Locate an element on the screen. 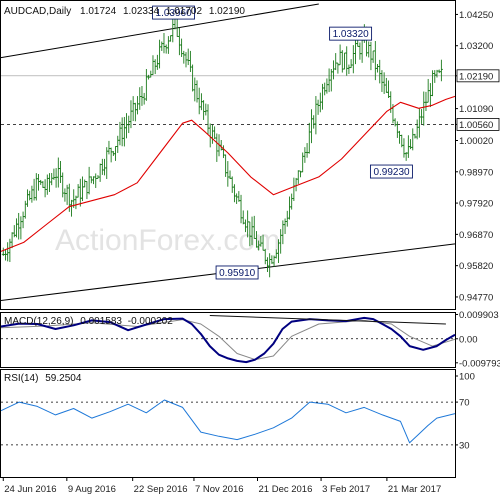 Image resolution: width=500 pixels, height=500 pixels. 0-tick-label: 1.04250 is located at coordinates (476, 15).